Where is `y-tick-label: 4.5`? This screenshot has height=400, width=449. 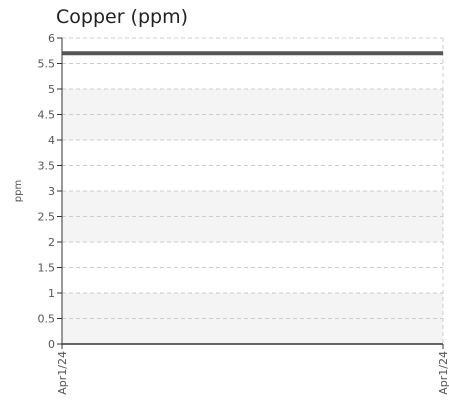
y-tick-label: 4.5 is located at coordinates (47, 115).